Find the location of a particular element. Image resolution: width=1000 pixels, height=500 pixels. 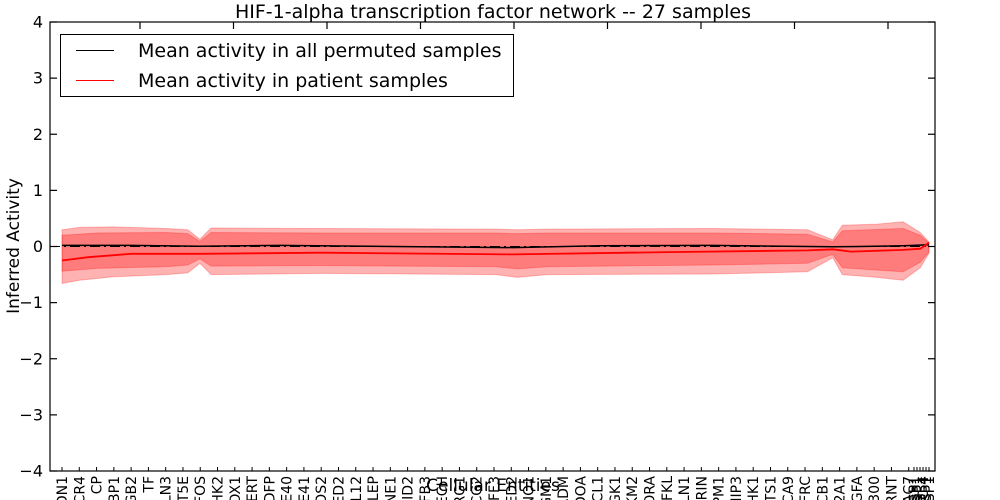

mean-patient-line is located at coordinates (495, 251).